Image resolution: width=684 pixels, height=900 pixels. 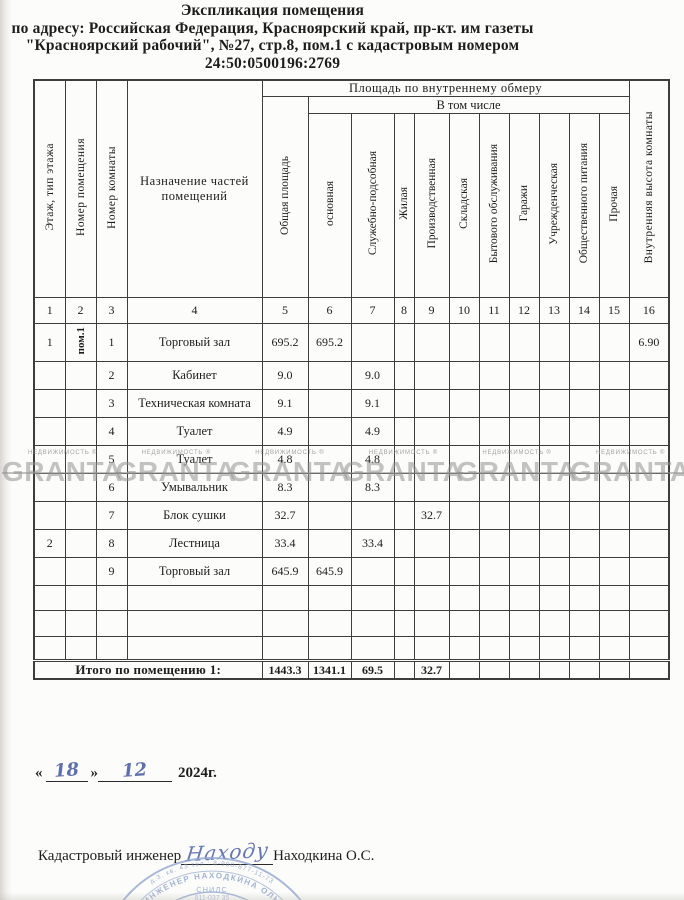 What do you see at coordinates (66, 770) in the screenshot?
I see `handwritten-day: 18` at bounding box center [66, 770].